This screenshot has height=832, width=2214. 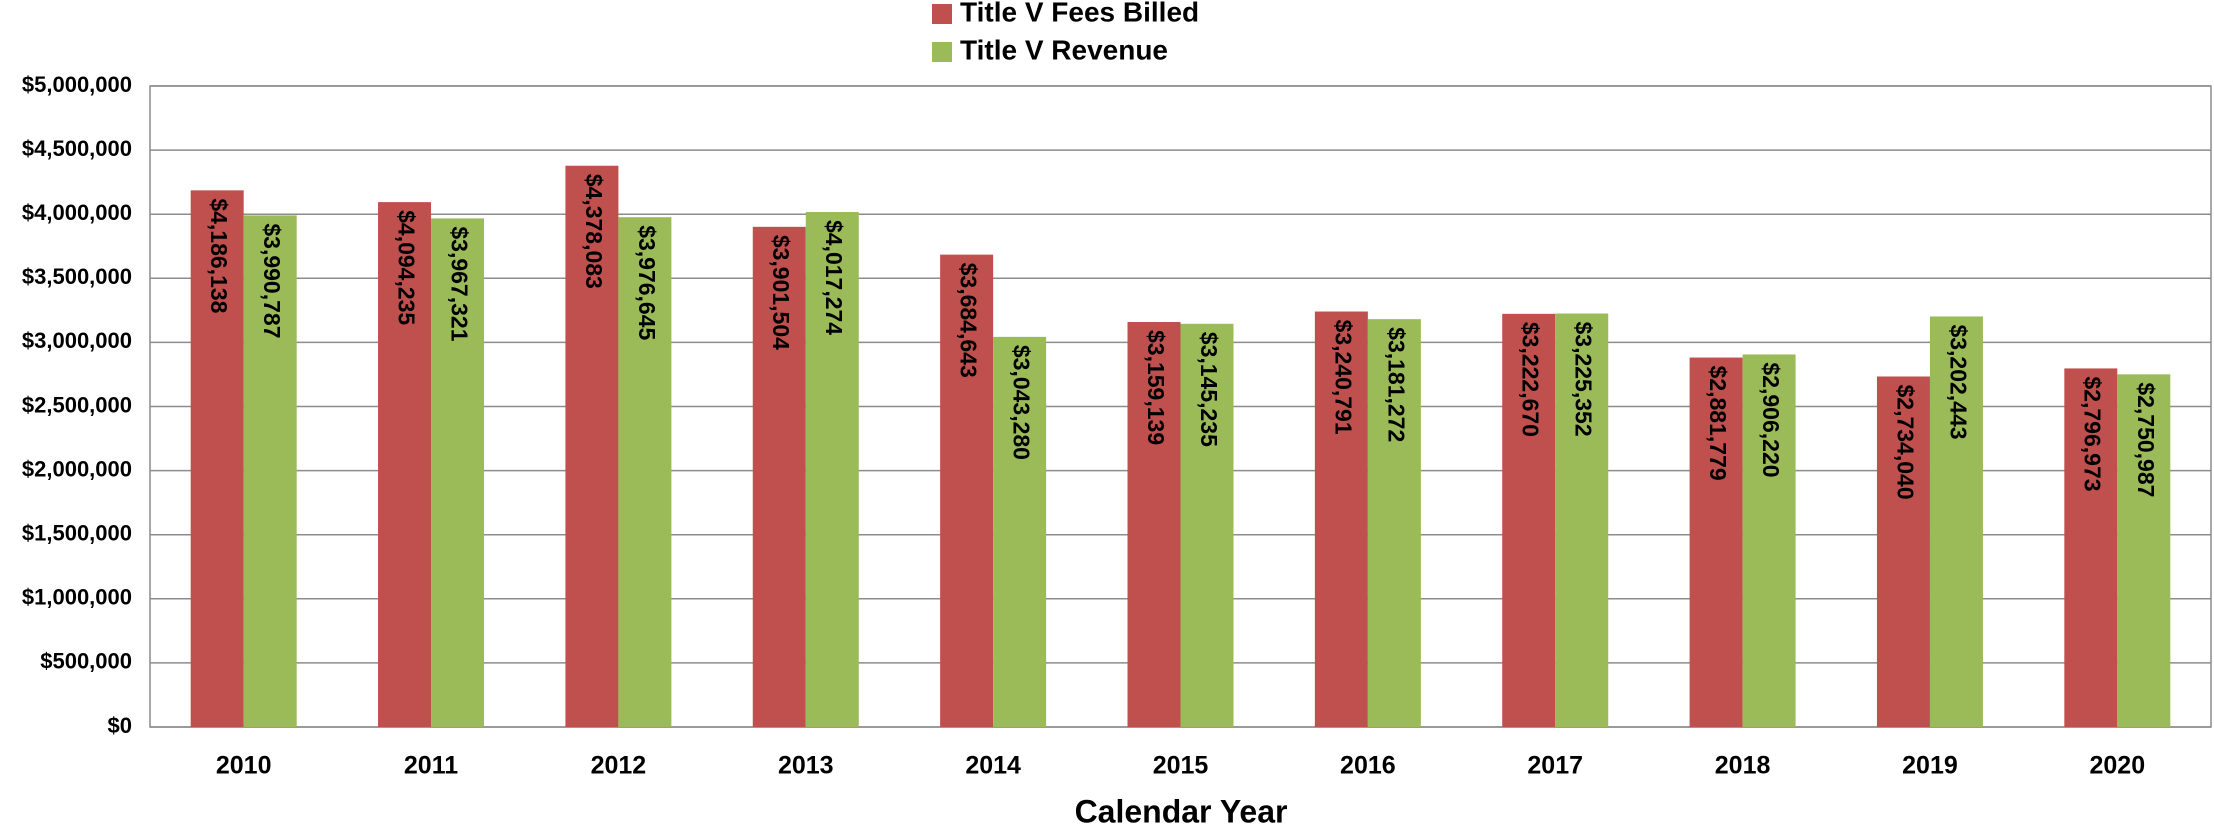 I want to click on x-tick-label: 2017, so click(x=1555, y=766).